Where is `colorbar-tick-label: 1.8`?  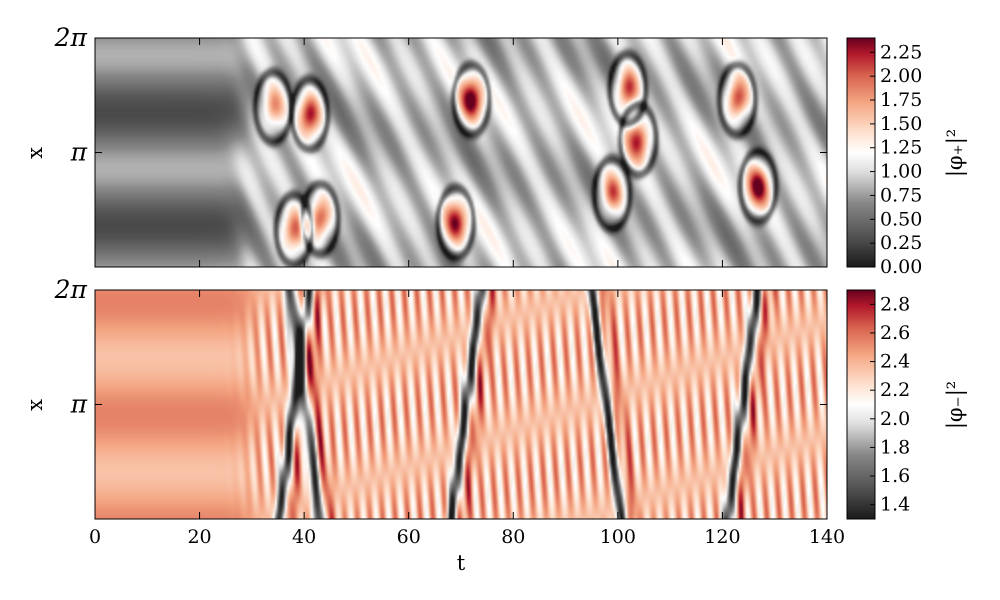 colorbar-tick-label: 1.8 is located at coordinates (895, 447).